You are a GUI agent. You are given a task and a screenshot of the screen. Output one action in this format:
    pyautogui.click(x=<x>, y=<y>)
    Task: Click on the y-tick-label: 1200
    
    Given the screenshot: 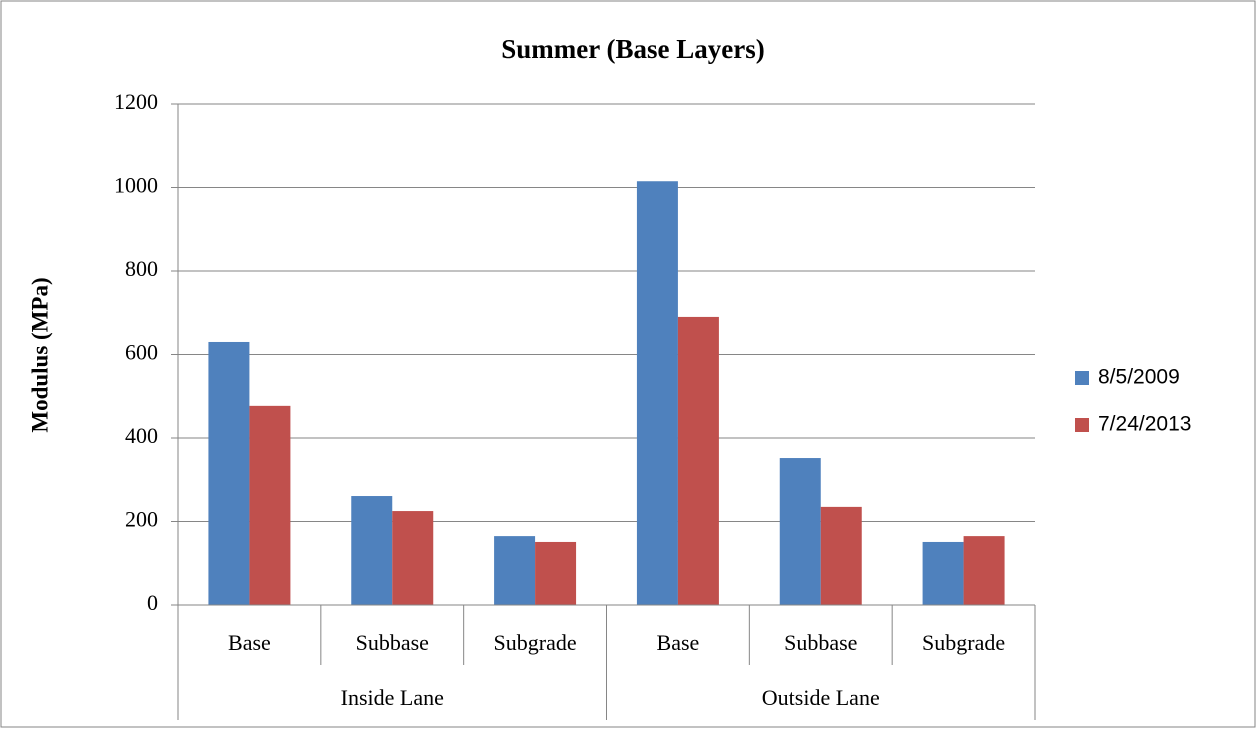 What is the action you would take?
    pyautogui.click(x=136, y=101)
    